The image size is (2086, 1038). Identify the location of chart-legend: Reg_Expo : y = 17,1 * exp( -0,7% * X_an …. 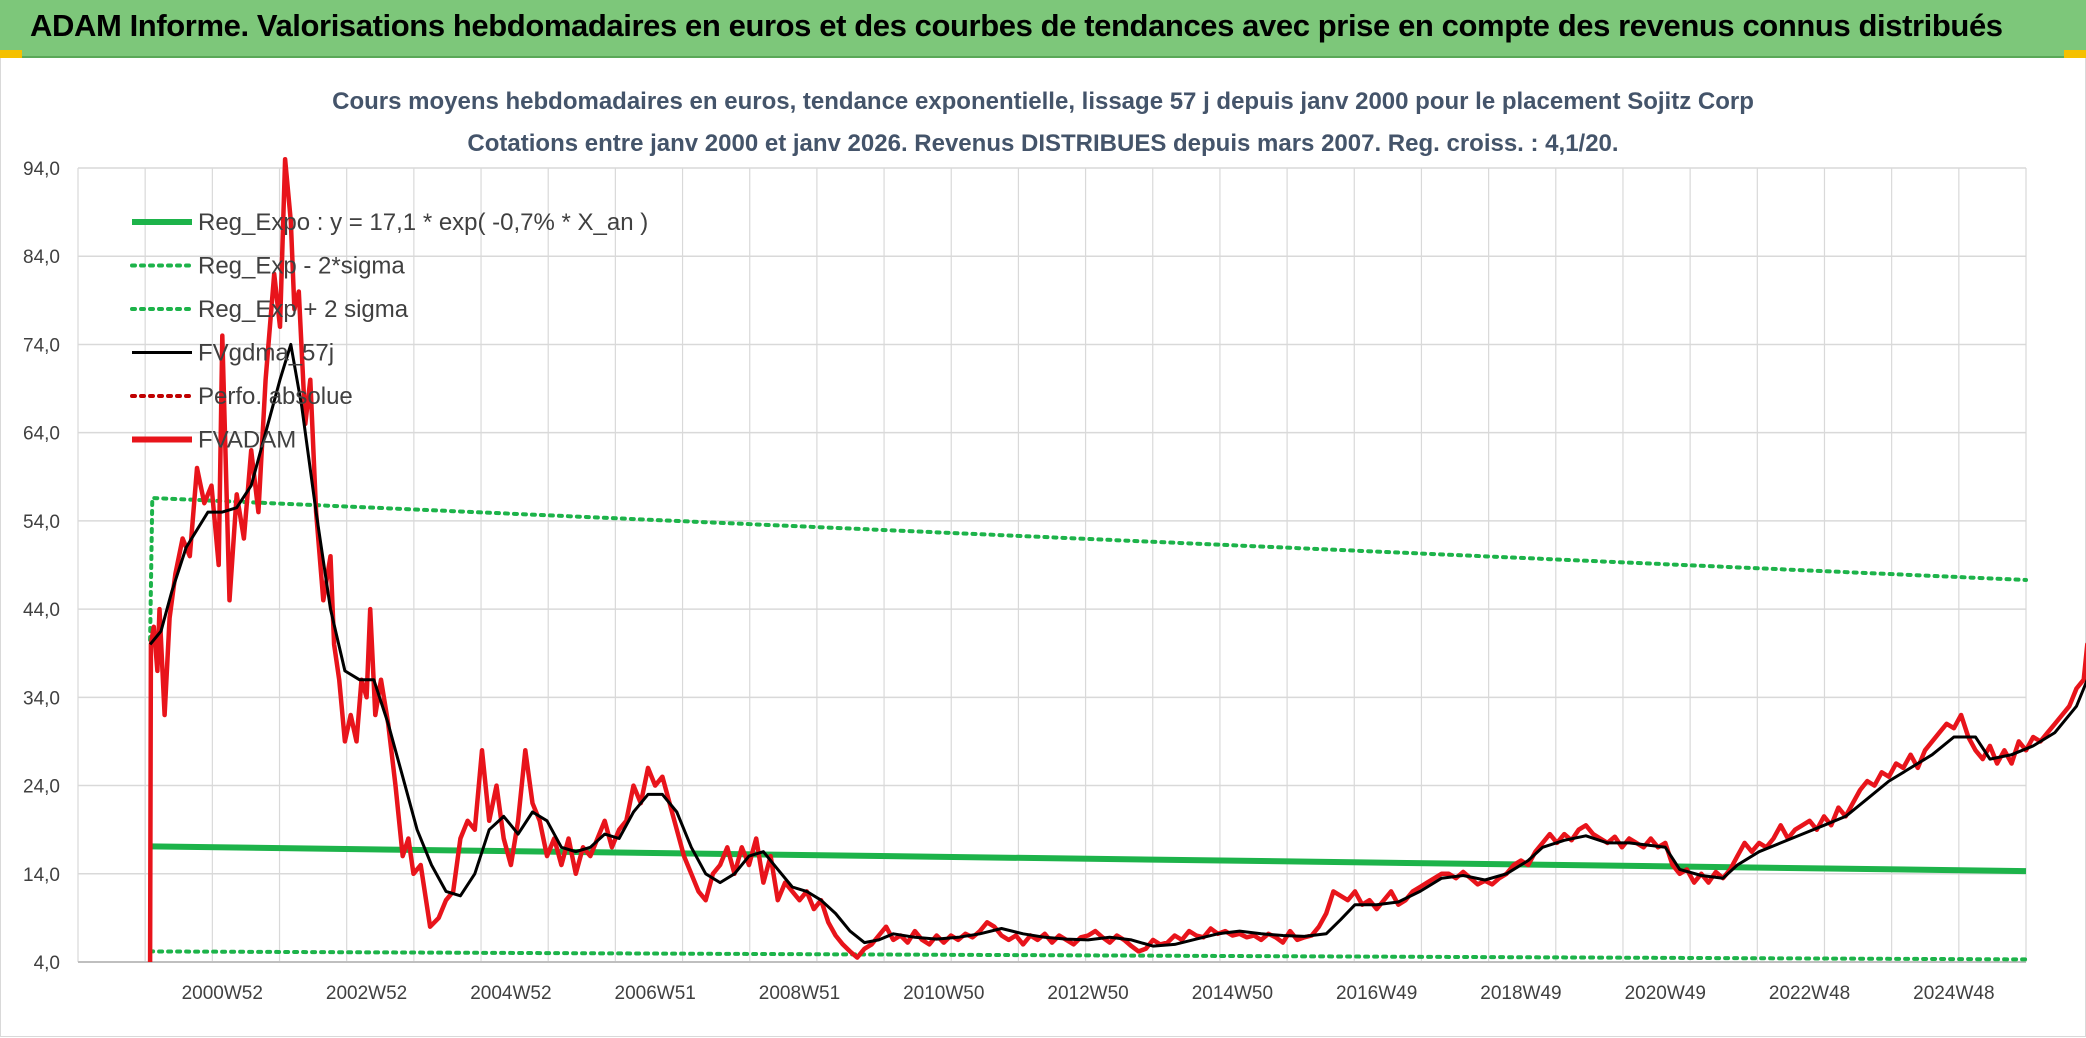
(389, 331).